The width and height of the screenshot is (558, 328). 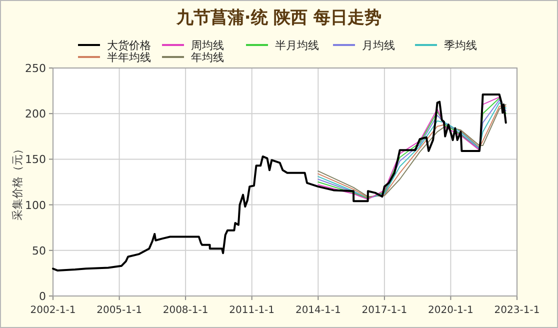 I want to click on legend-label: 周均线, so click(x=207, y=45).